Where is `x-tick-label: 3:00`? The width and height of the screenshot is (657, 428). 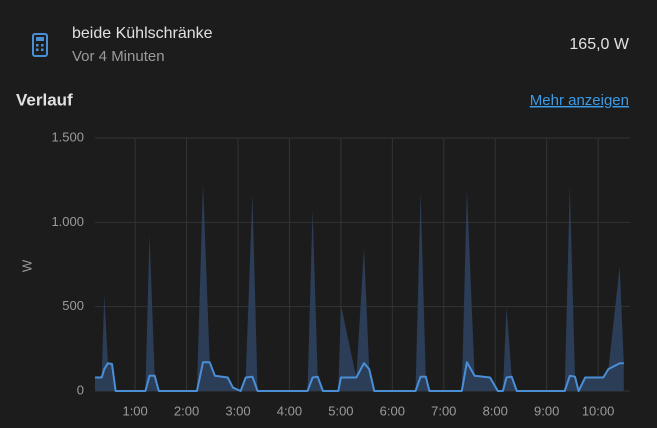
x-tick-label: 3:00 is located at coordinates (237, 410).